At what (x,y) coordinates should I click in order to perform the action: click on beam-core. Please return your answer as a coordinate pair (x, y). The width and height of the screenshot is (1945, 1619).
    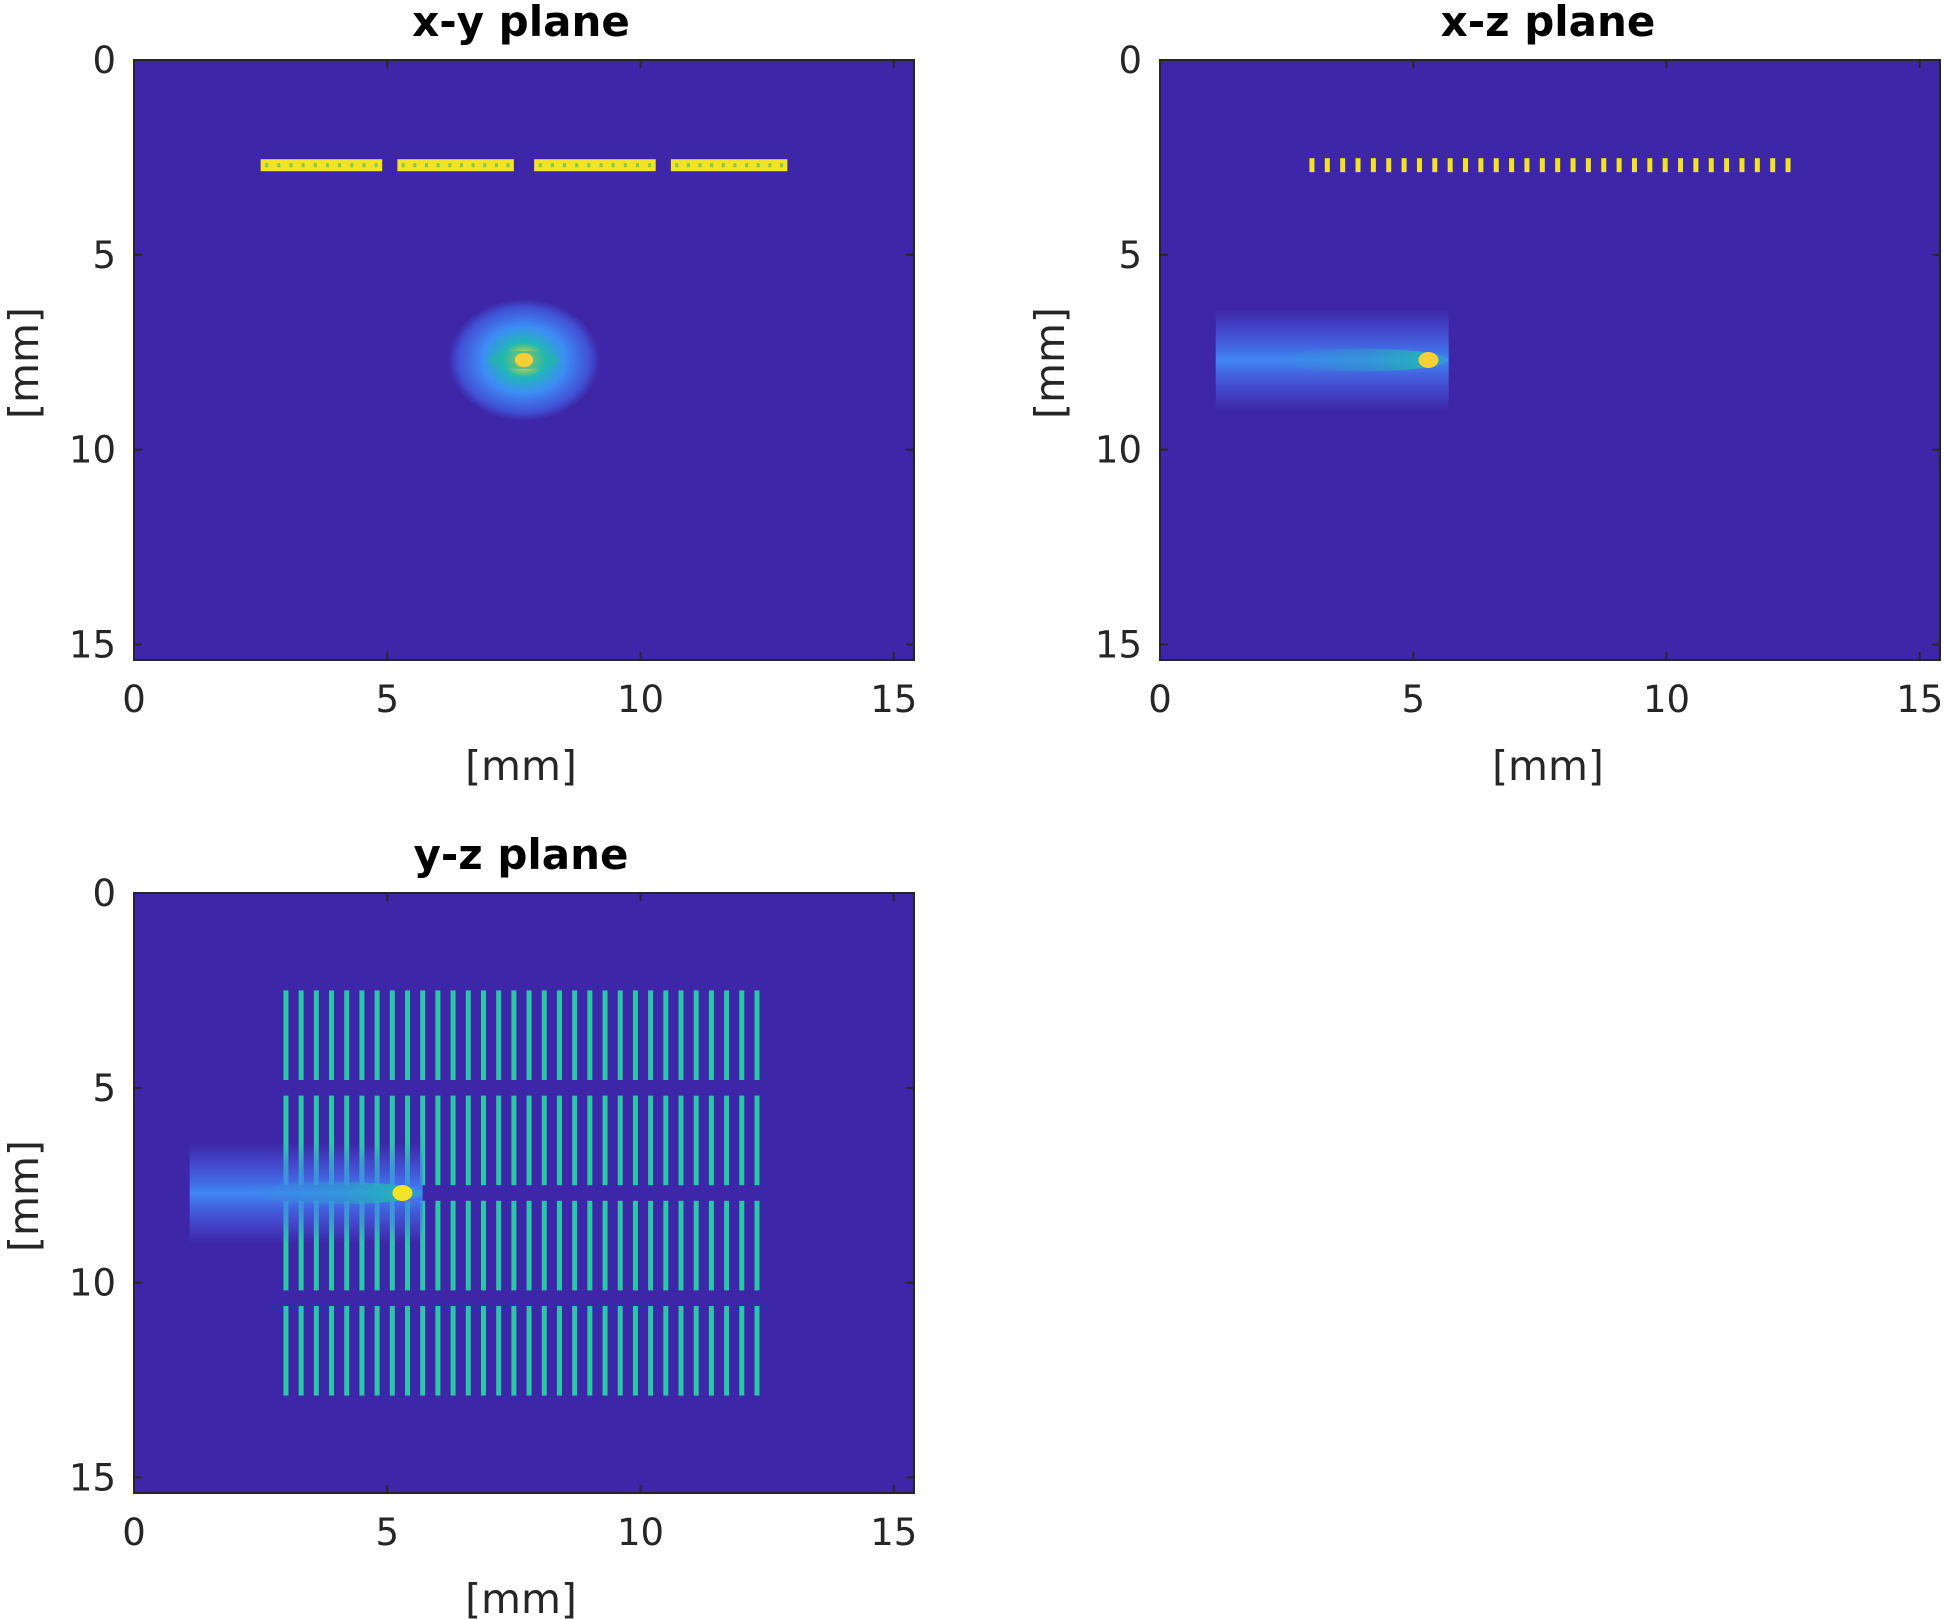
    Looking at the image, I should click on (336, 1193).